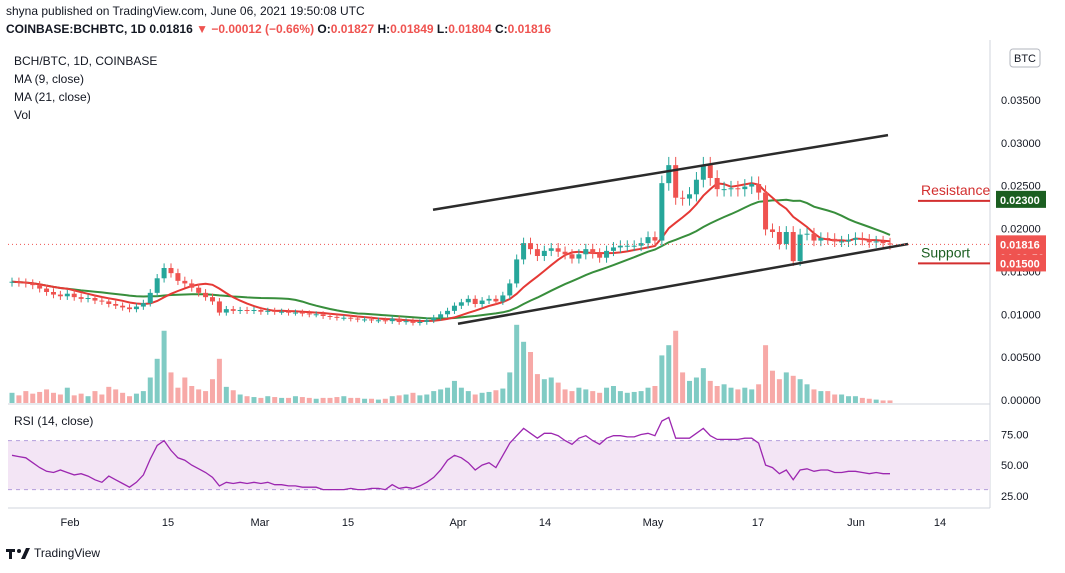 This screenshot has width=1065, height=573. I want to click on footer-brand: TradingView, so click(67, 553).